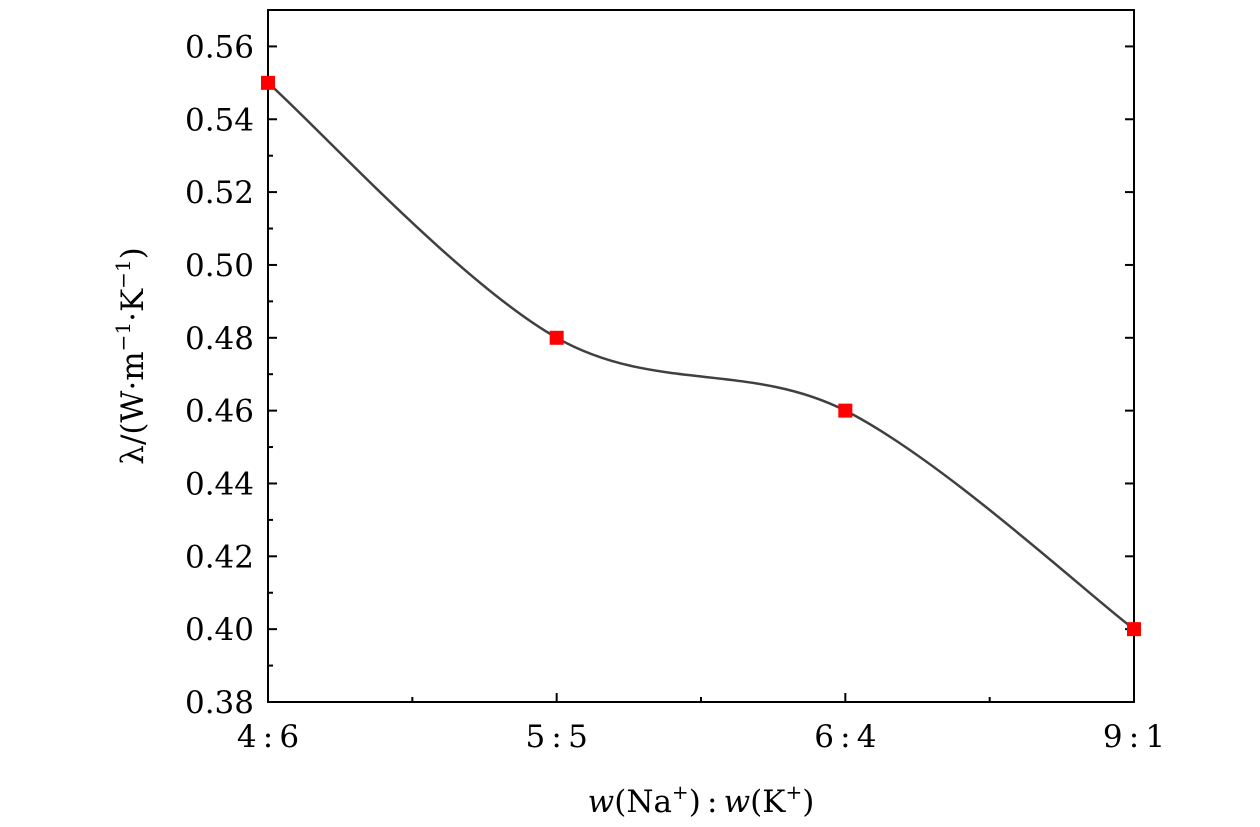 The image size is (1260, 827). Describe the element at coordinates (219, 630) in the screenshot. I see `y-tick-label: 0.40` at that location.